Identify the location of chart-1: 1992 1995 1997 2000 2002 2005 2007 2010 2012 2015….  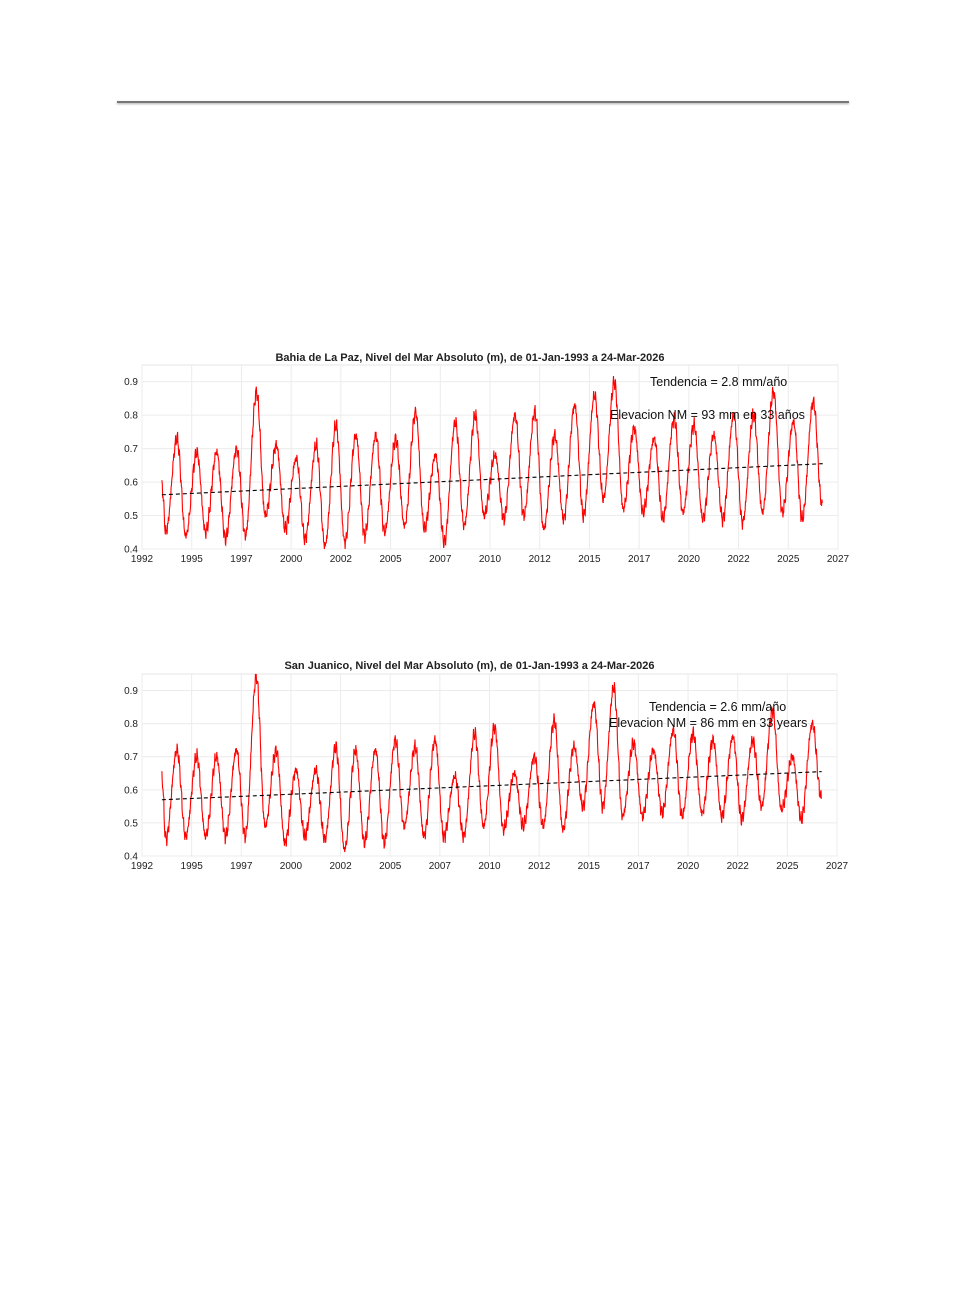
(486, 458).